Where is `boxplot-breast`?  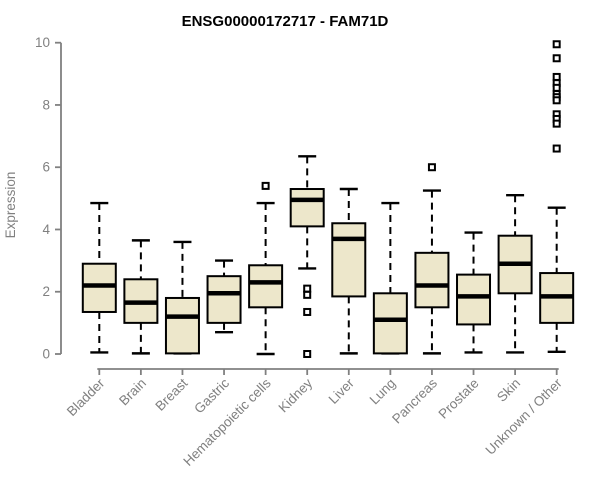
boxplot-breast is located at coordinates (182, 297).